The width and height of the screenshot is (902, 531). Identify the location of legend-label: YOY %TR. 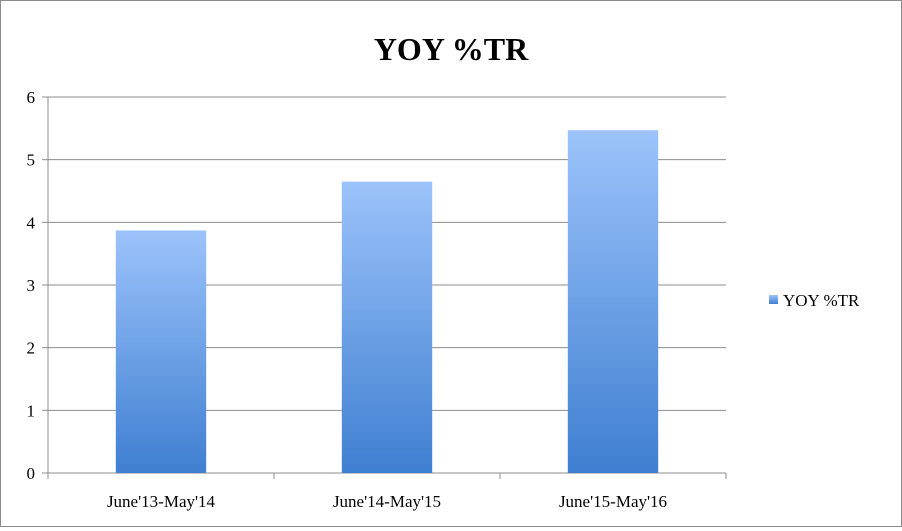
(821, 300).